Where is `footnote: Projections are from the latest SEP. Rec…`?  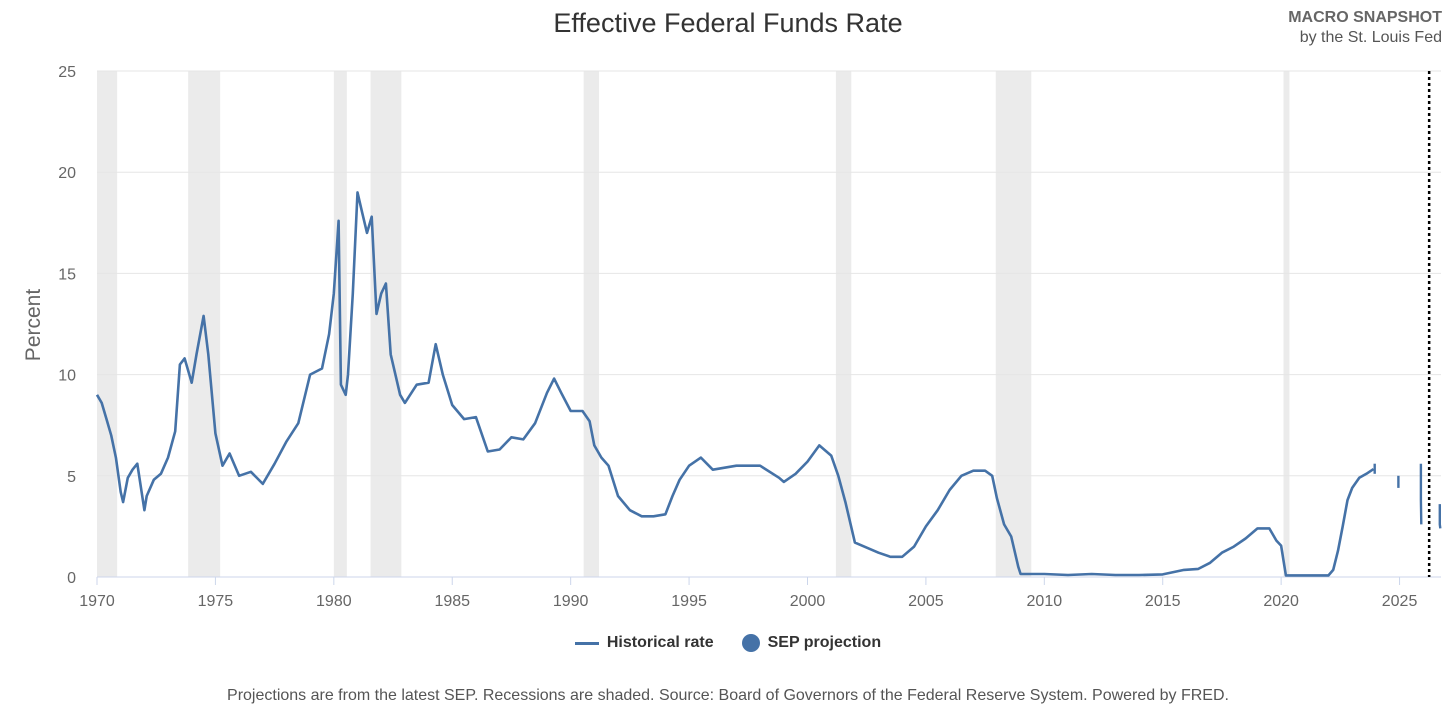
footnote: Projections are from the latest SEP. Rec… is located at coordinates (728, 695).